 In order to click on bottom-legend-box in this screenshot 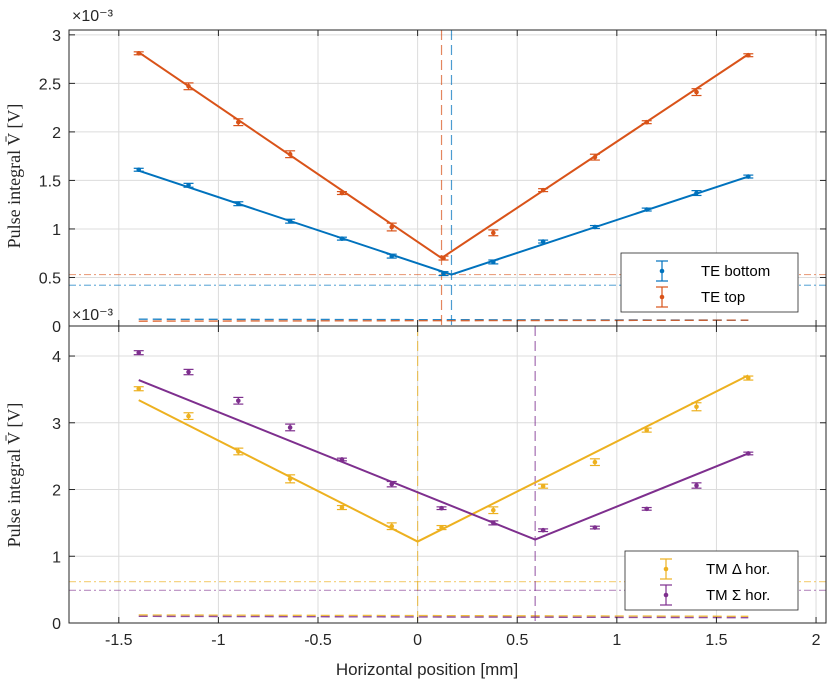, I will do `click(711, 580)`.